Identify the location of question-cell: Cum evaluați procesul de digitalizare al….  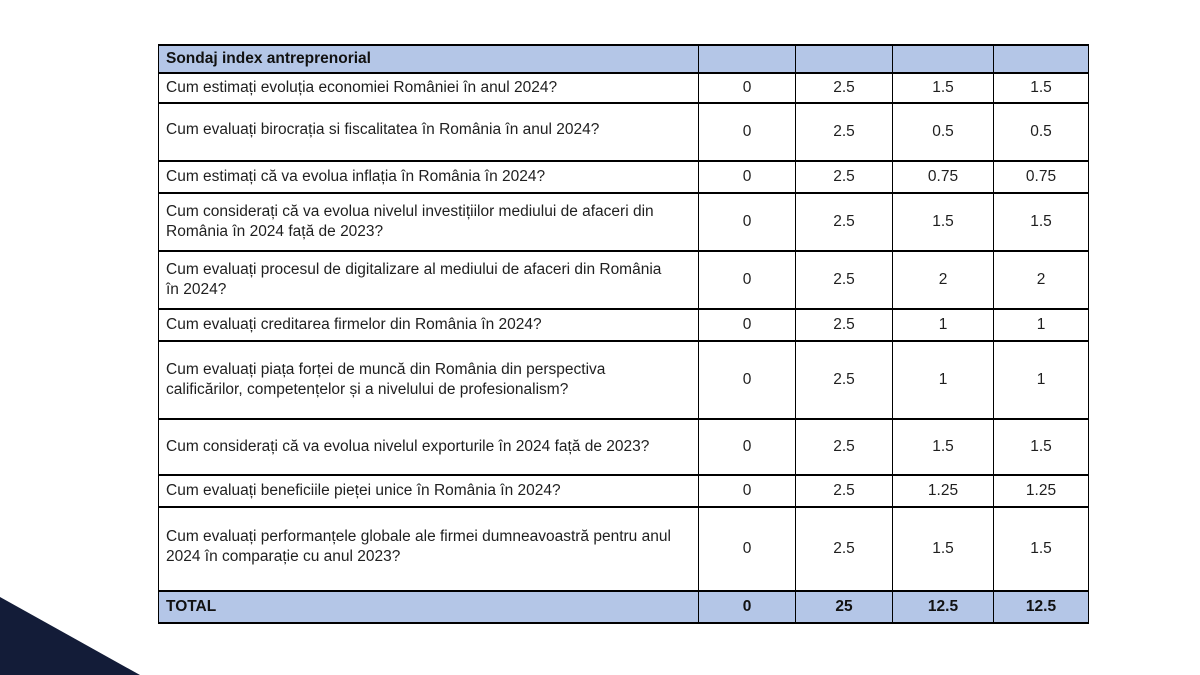
(428, 280).